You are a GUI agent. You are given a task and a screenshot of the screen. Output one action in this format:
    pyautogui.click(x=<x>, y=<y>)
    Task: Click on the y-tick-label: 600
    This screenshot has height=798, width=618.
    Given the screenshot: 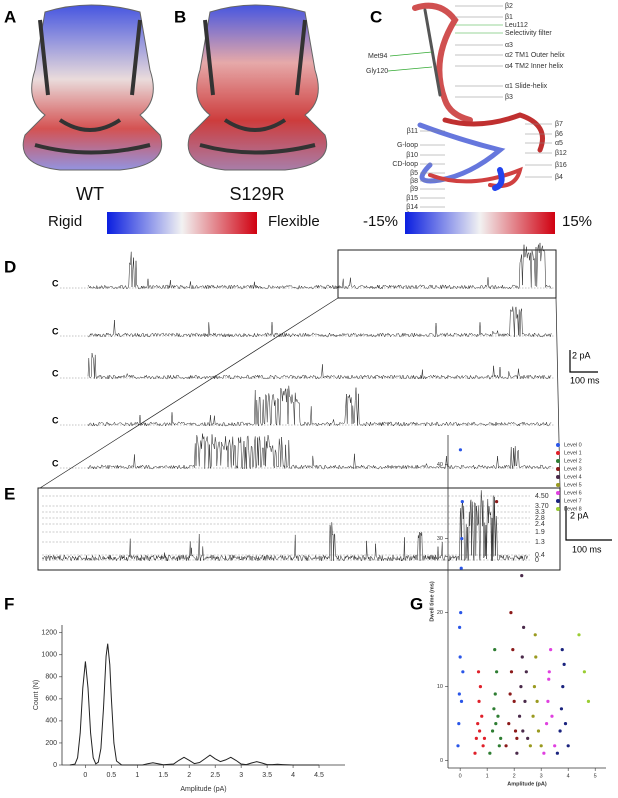 What is the action you would take?
    pyautogui.click(x=51, y=699)
    